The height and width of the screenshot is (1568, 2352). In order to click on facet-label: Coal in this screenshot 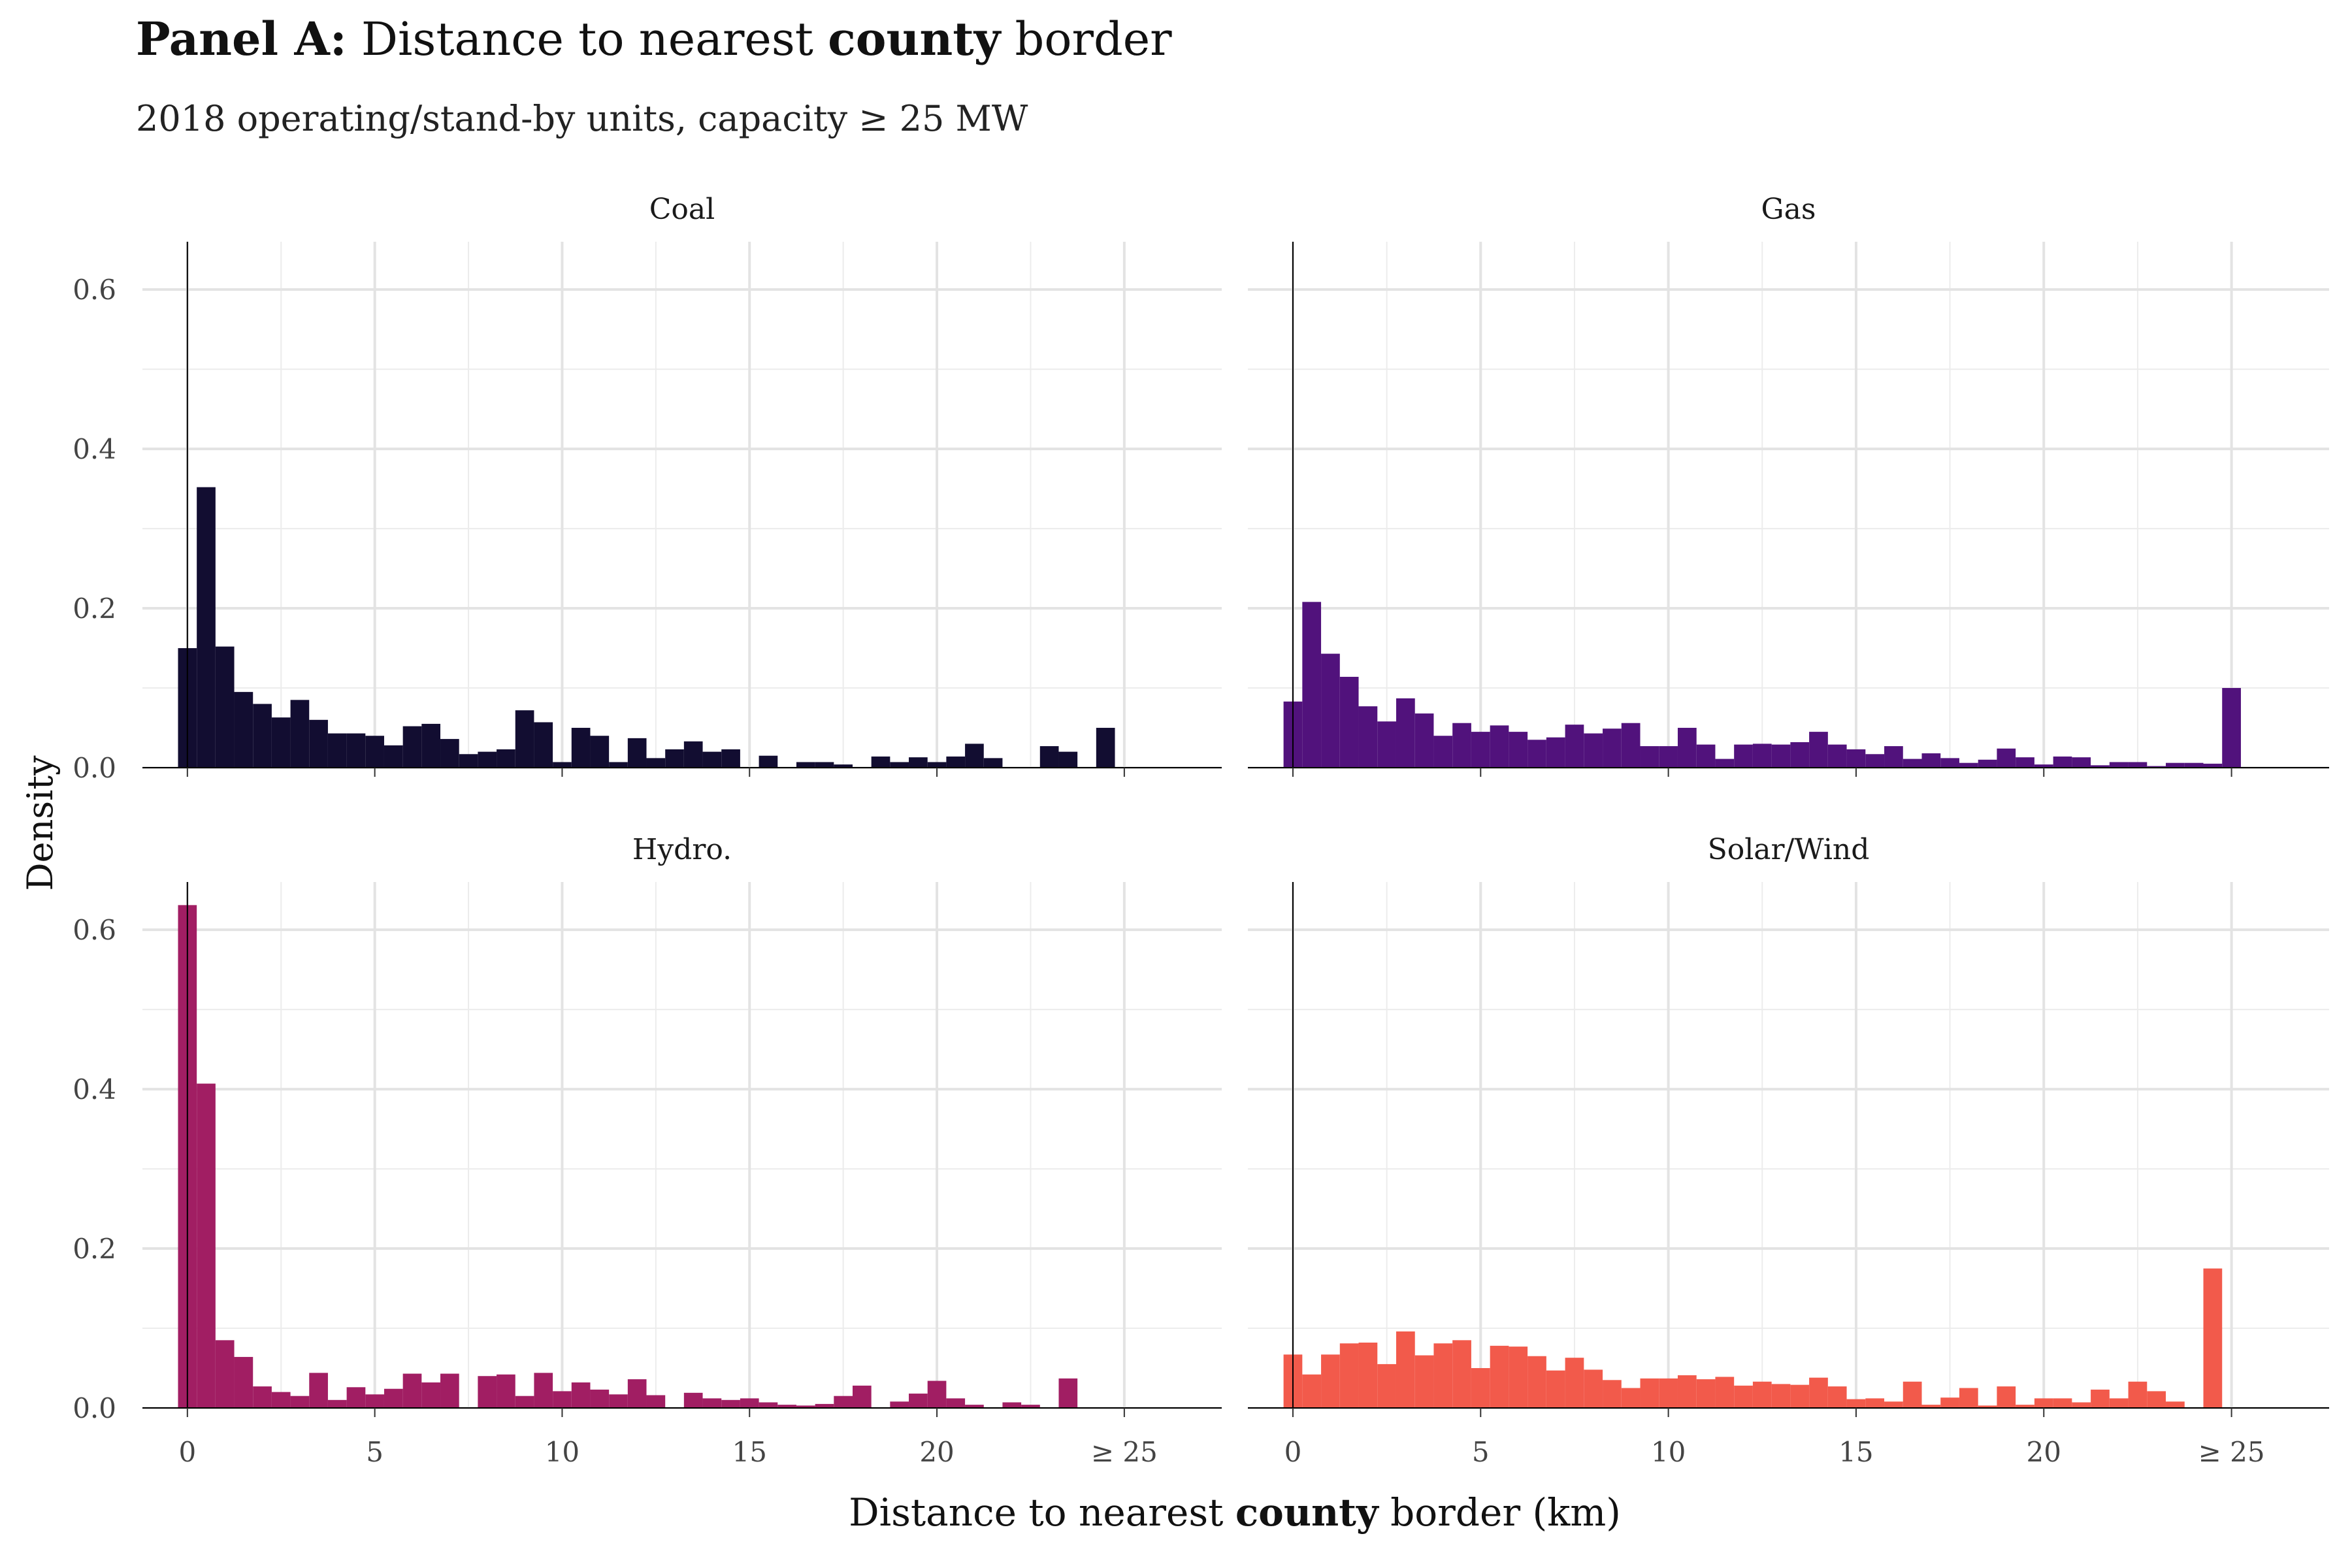, I will do `click(682, 209)`.